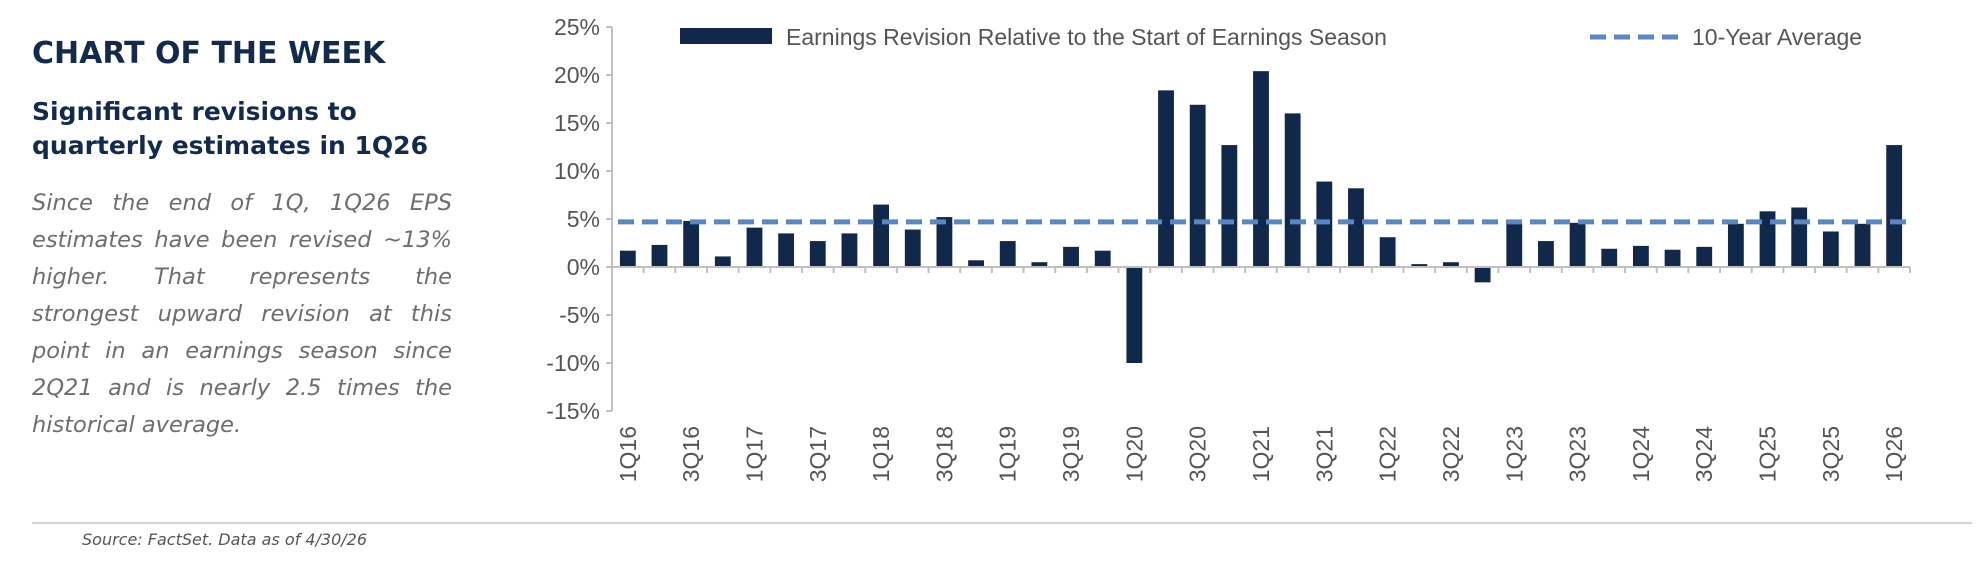  Describe the element at coordinates (1134, 315) in the screenshot. I see `bar-1Q20` at that location.